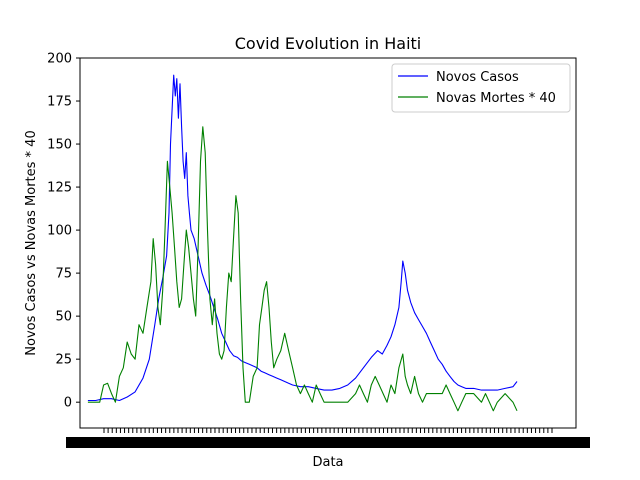 This screenshot has height=480, width=640. Describe the element at coordinates (59, 188) in the screenshot. I see `y-tick-label: 125` at that location.